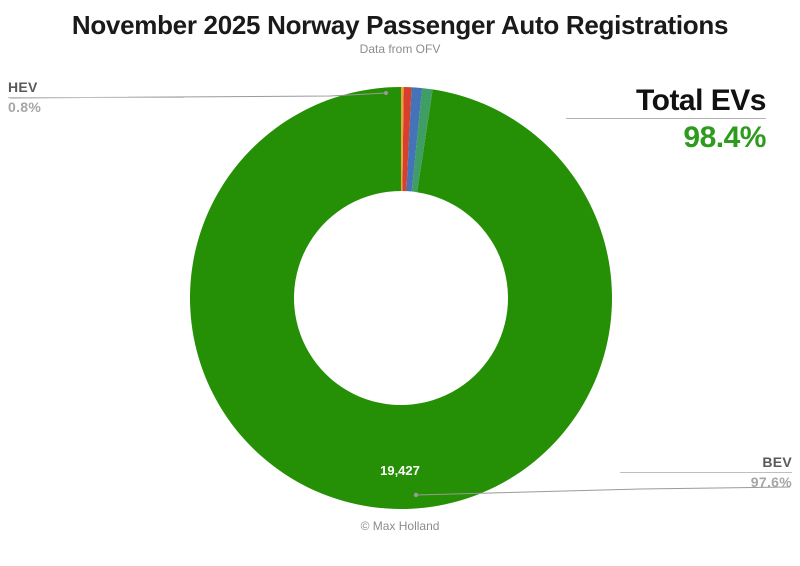 This screenshot has width=800, height=566. I want to click on callout-bev: BEV 97.6%, so click(706, 473).